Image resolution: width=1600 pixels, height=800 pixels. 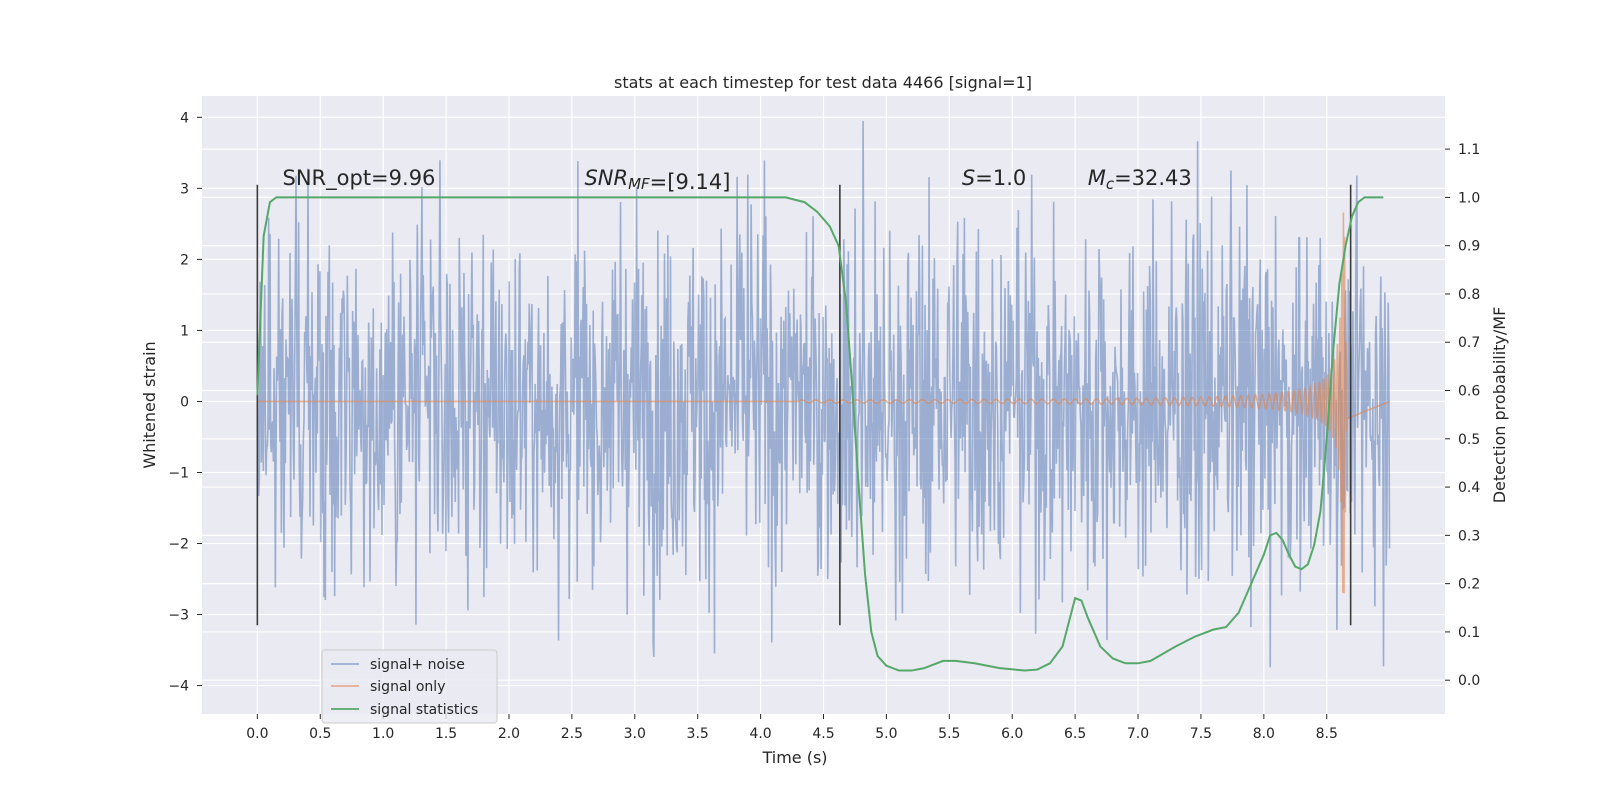 I want to click on legend-label-signal-only: signal only, so click(x=407, y=687).